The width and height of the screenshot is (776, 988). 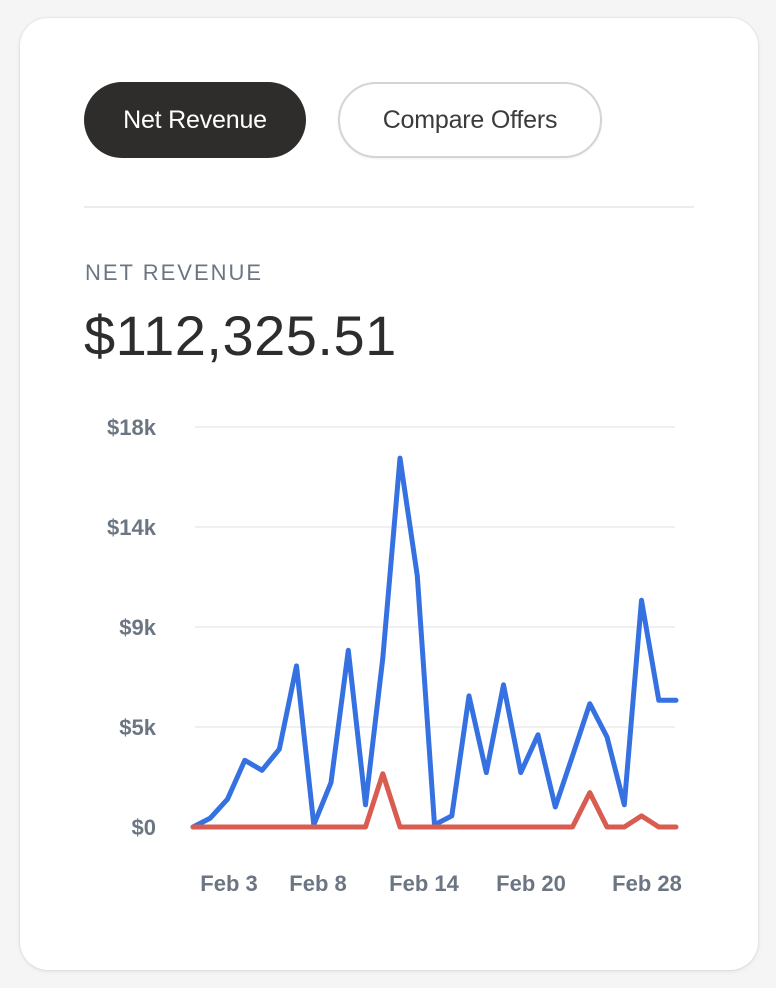 I want to click on y-tick-label: $5k, so click(x=137, y=727).